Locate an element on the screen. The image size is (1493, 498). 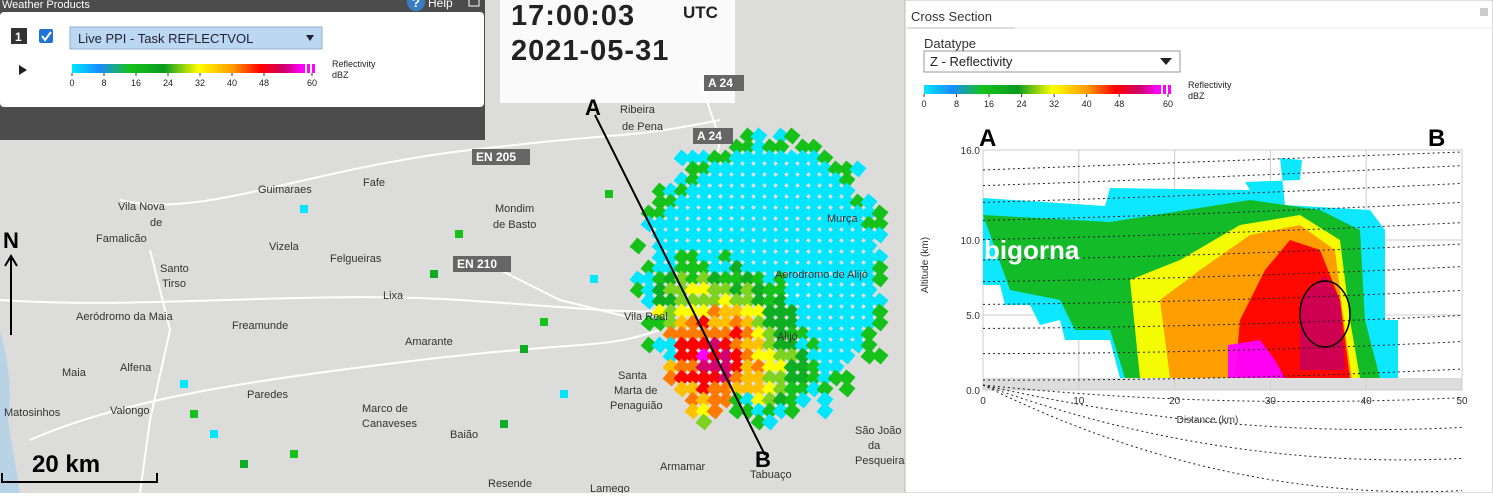
tab-title: Cross Section is located at coordinates (951, 16).